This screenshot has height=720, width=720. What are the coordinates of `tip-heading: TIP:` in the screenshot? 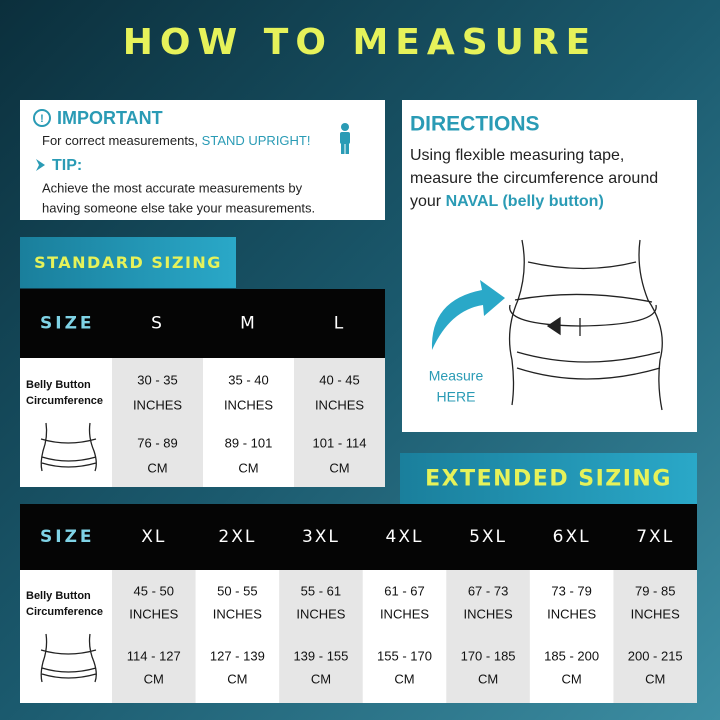 It's located at (67, 165).